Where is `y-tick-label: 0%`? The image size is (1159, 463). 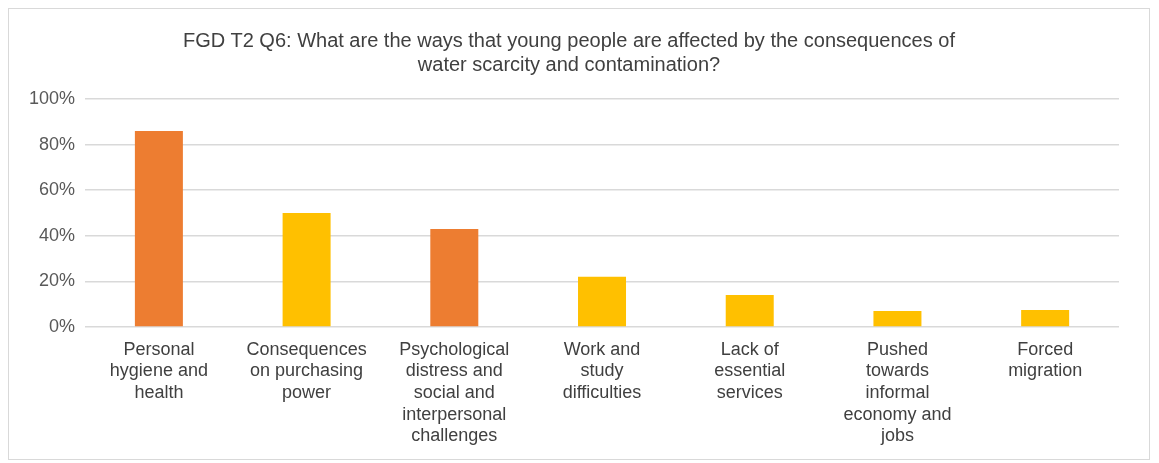
y-tick-label: 0% is located at coordinates (62, 325).